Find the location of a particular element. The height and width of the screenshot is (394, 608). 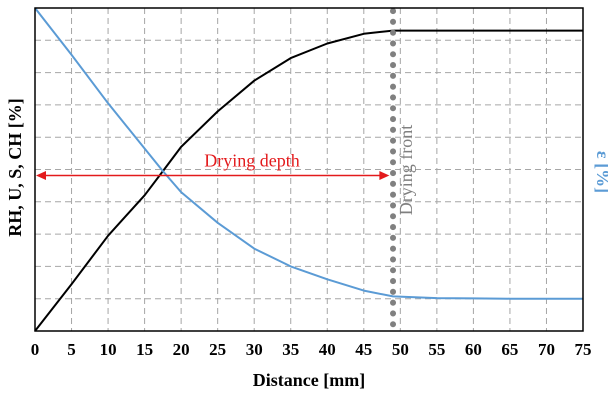

x-tick-label: 75 is located at coordinates (583, 349).